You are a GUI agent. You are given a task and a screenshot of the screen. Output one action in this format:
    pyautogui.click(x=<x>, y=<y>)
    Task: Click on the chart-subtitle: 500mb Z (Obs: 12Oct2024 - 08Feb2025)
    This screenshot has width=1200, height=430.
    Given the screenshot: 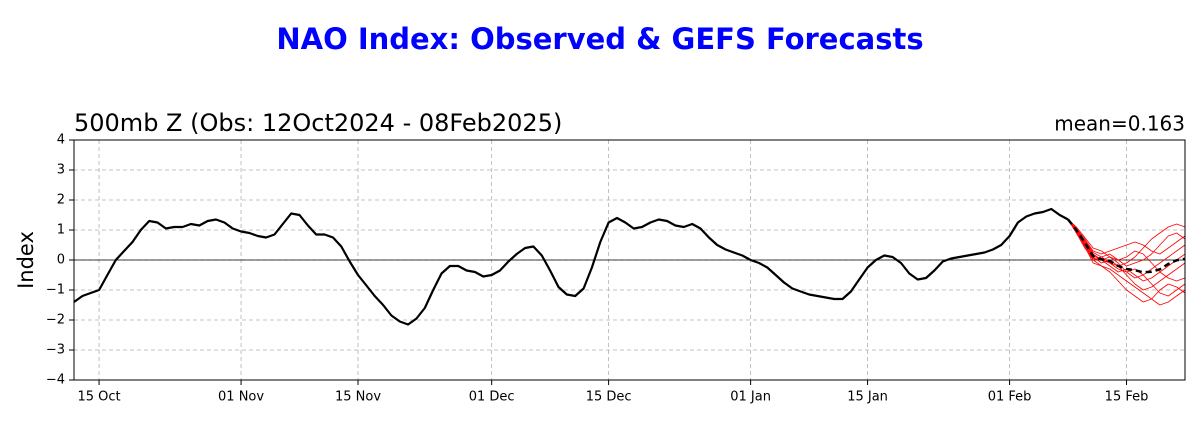 What is the action you would take?
    pyautogui.click(x=318, y=123)
    